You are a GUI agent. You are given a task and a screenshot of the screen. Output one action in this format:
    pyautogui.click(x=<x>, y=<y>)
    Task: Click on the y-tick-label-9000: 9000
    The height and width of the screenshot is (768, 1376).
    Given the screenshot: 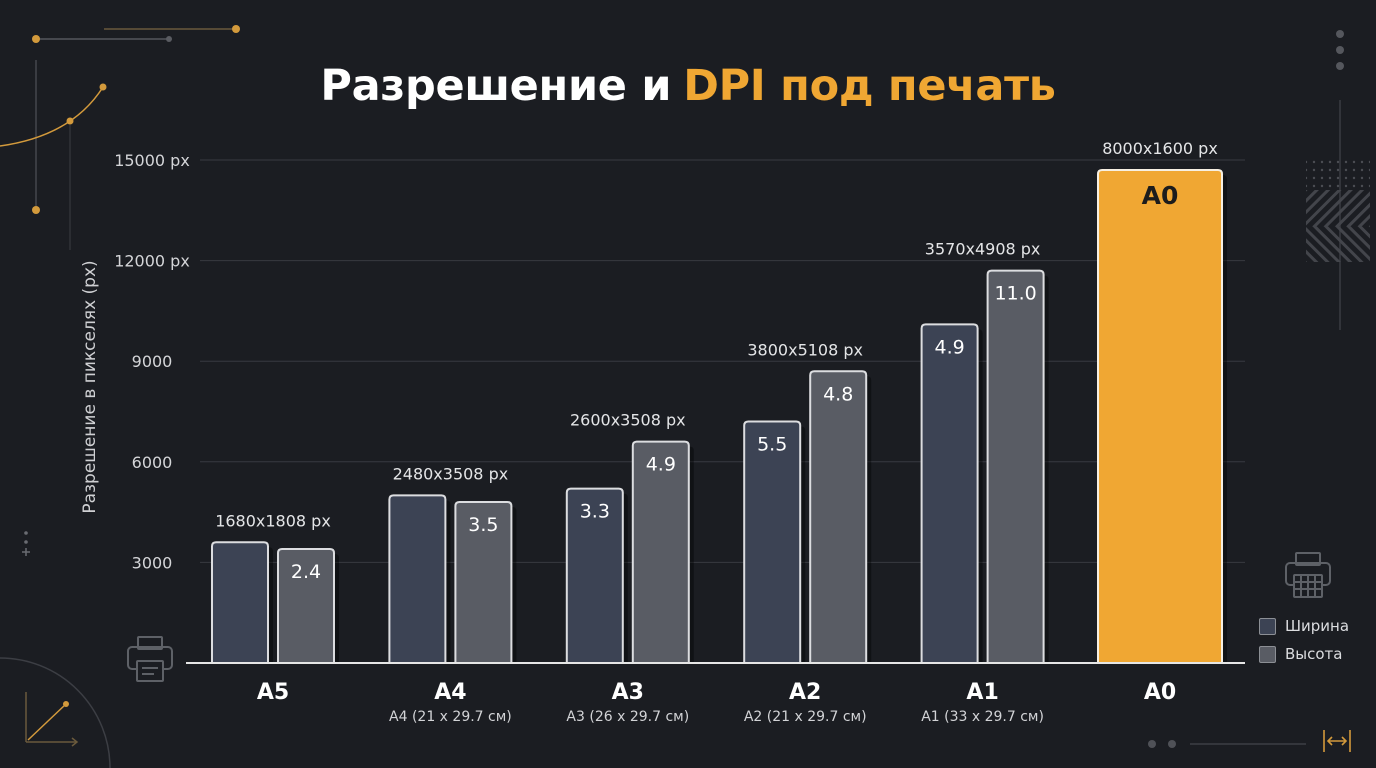 What is the action you would take?
    pyautogui.click(x=152, y=361)
    